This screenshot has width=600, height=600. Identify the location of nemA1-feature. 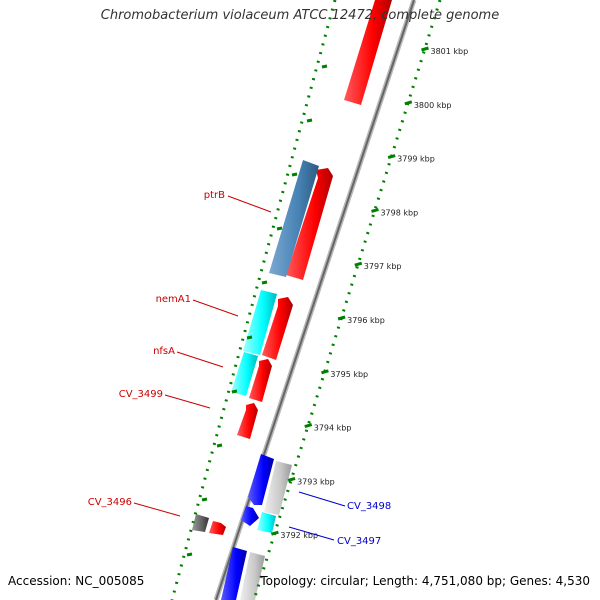
(260, 322).